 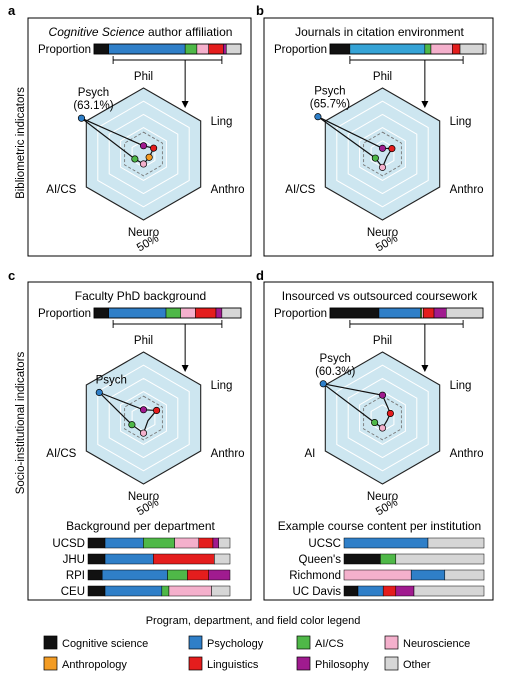 What do you see at coordinates (189, 32) in the screenshot?
I see `panel-title-rest: author affiliation` at bounding box center [189, 32].